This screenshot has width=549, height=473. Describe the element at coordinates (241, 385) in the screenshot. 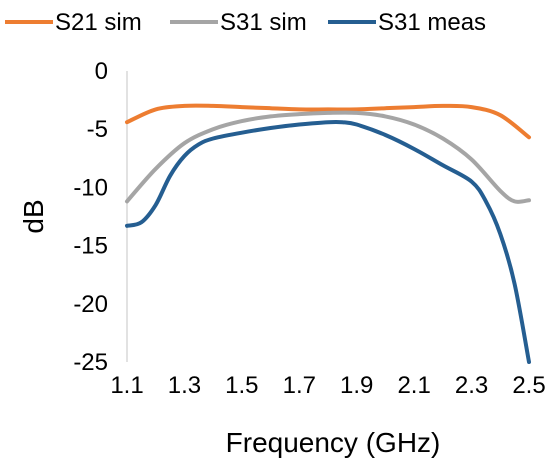

I see `x-tick-label: 1.5` at that location.